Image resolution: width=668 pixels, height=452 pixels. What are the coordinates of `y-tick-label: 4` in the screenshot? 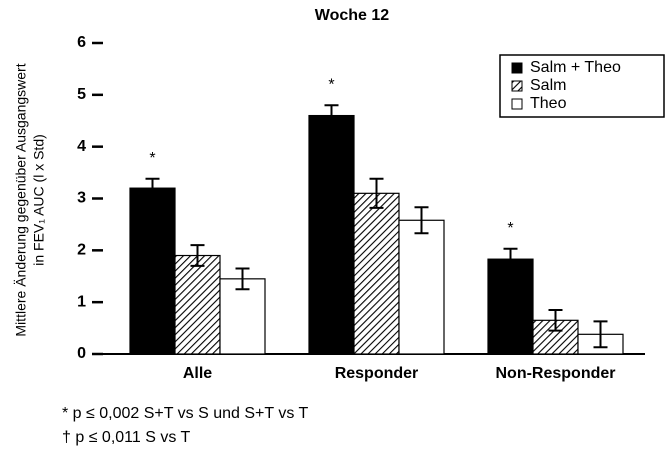 It's located at (81, 146).